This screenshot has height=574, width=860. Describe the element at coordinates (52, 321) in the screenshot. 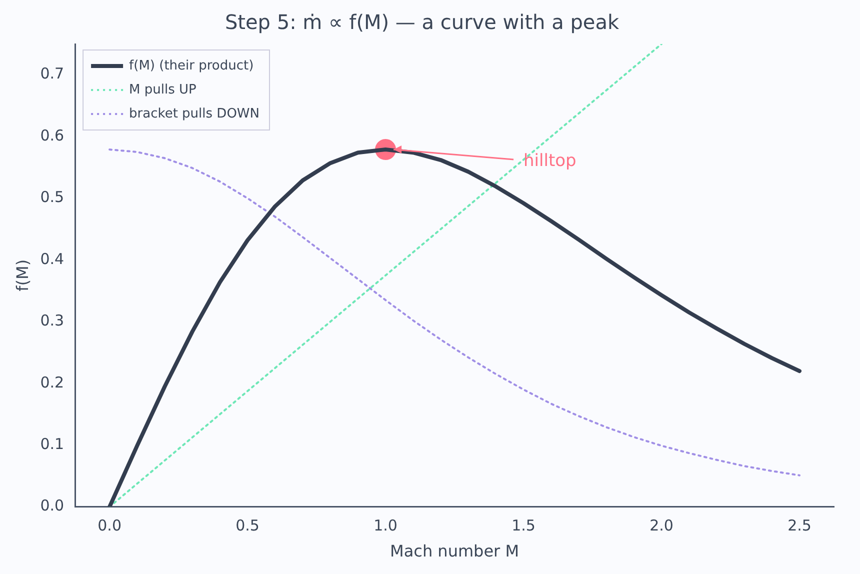

I see `y-tick-label: 0.3` at that location.